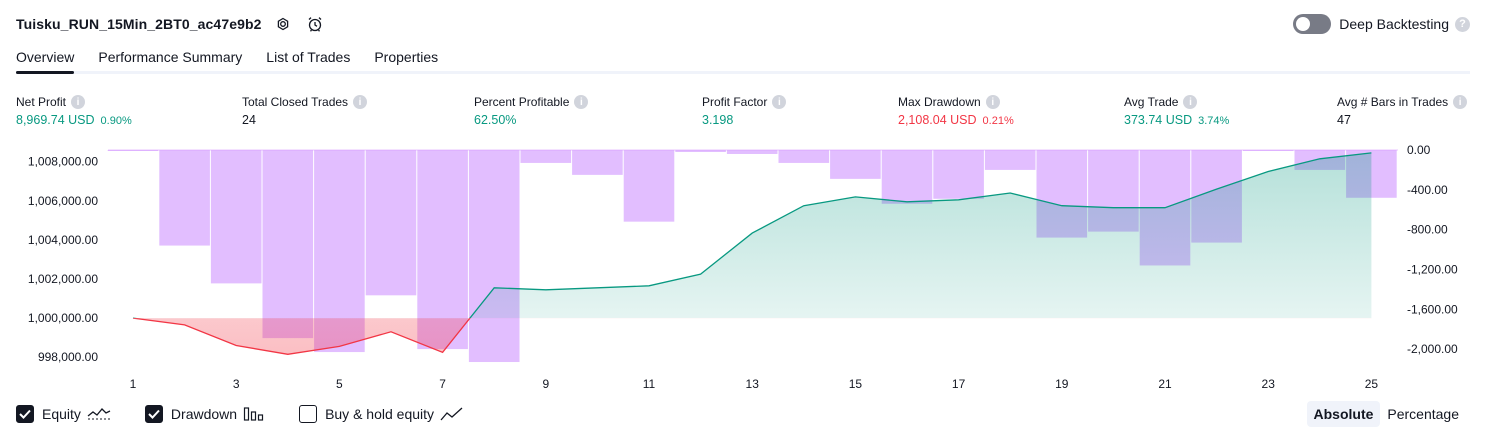 The image size is (1486, 438). I want to click on drawdown-checkbox, so click(153, 414).